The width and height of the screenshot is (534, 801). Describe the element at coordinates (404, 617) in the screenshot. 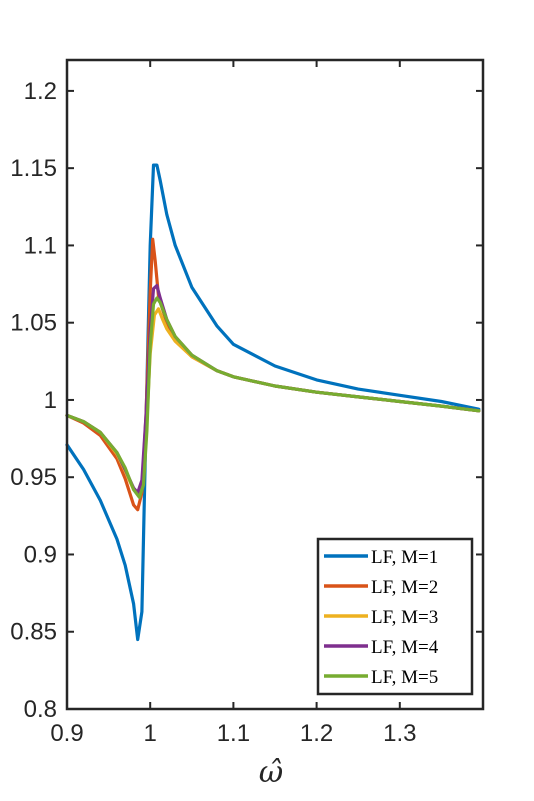

I see `legend-label: LF, M=3` at that location.